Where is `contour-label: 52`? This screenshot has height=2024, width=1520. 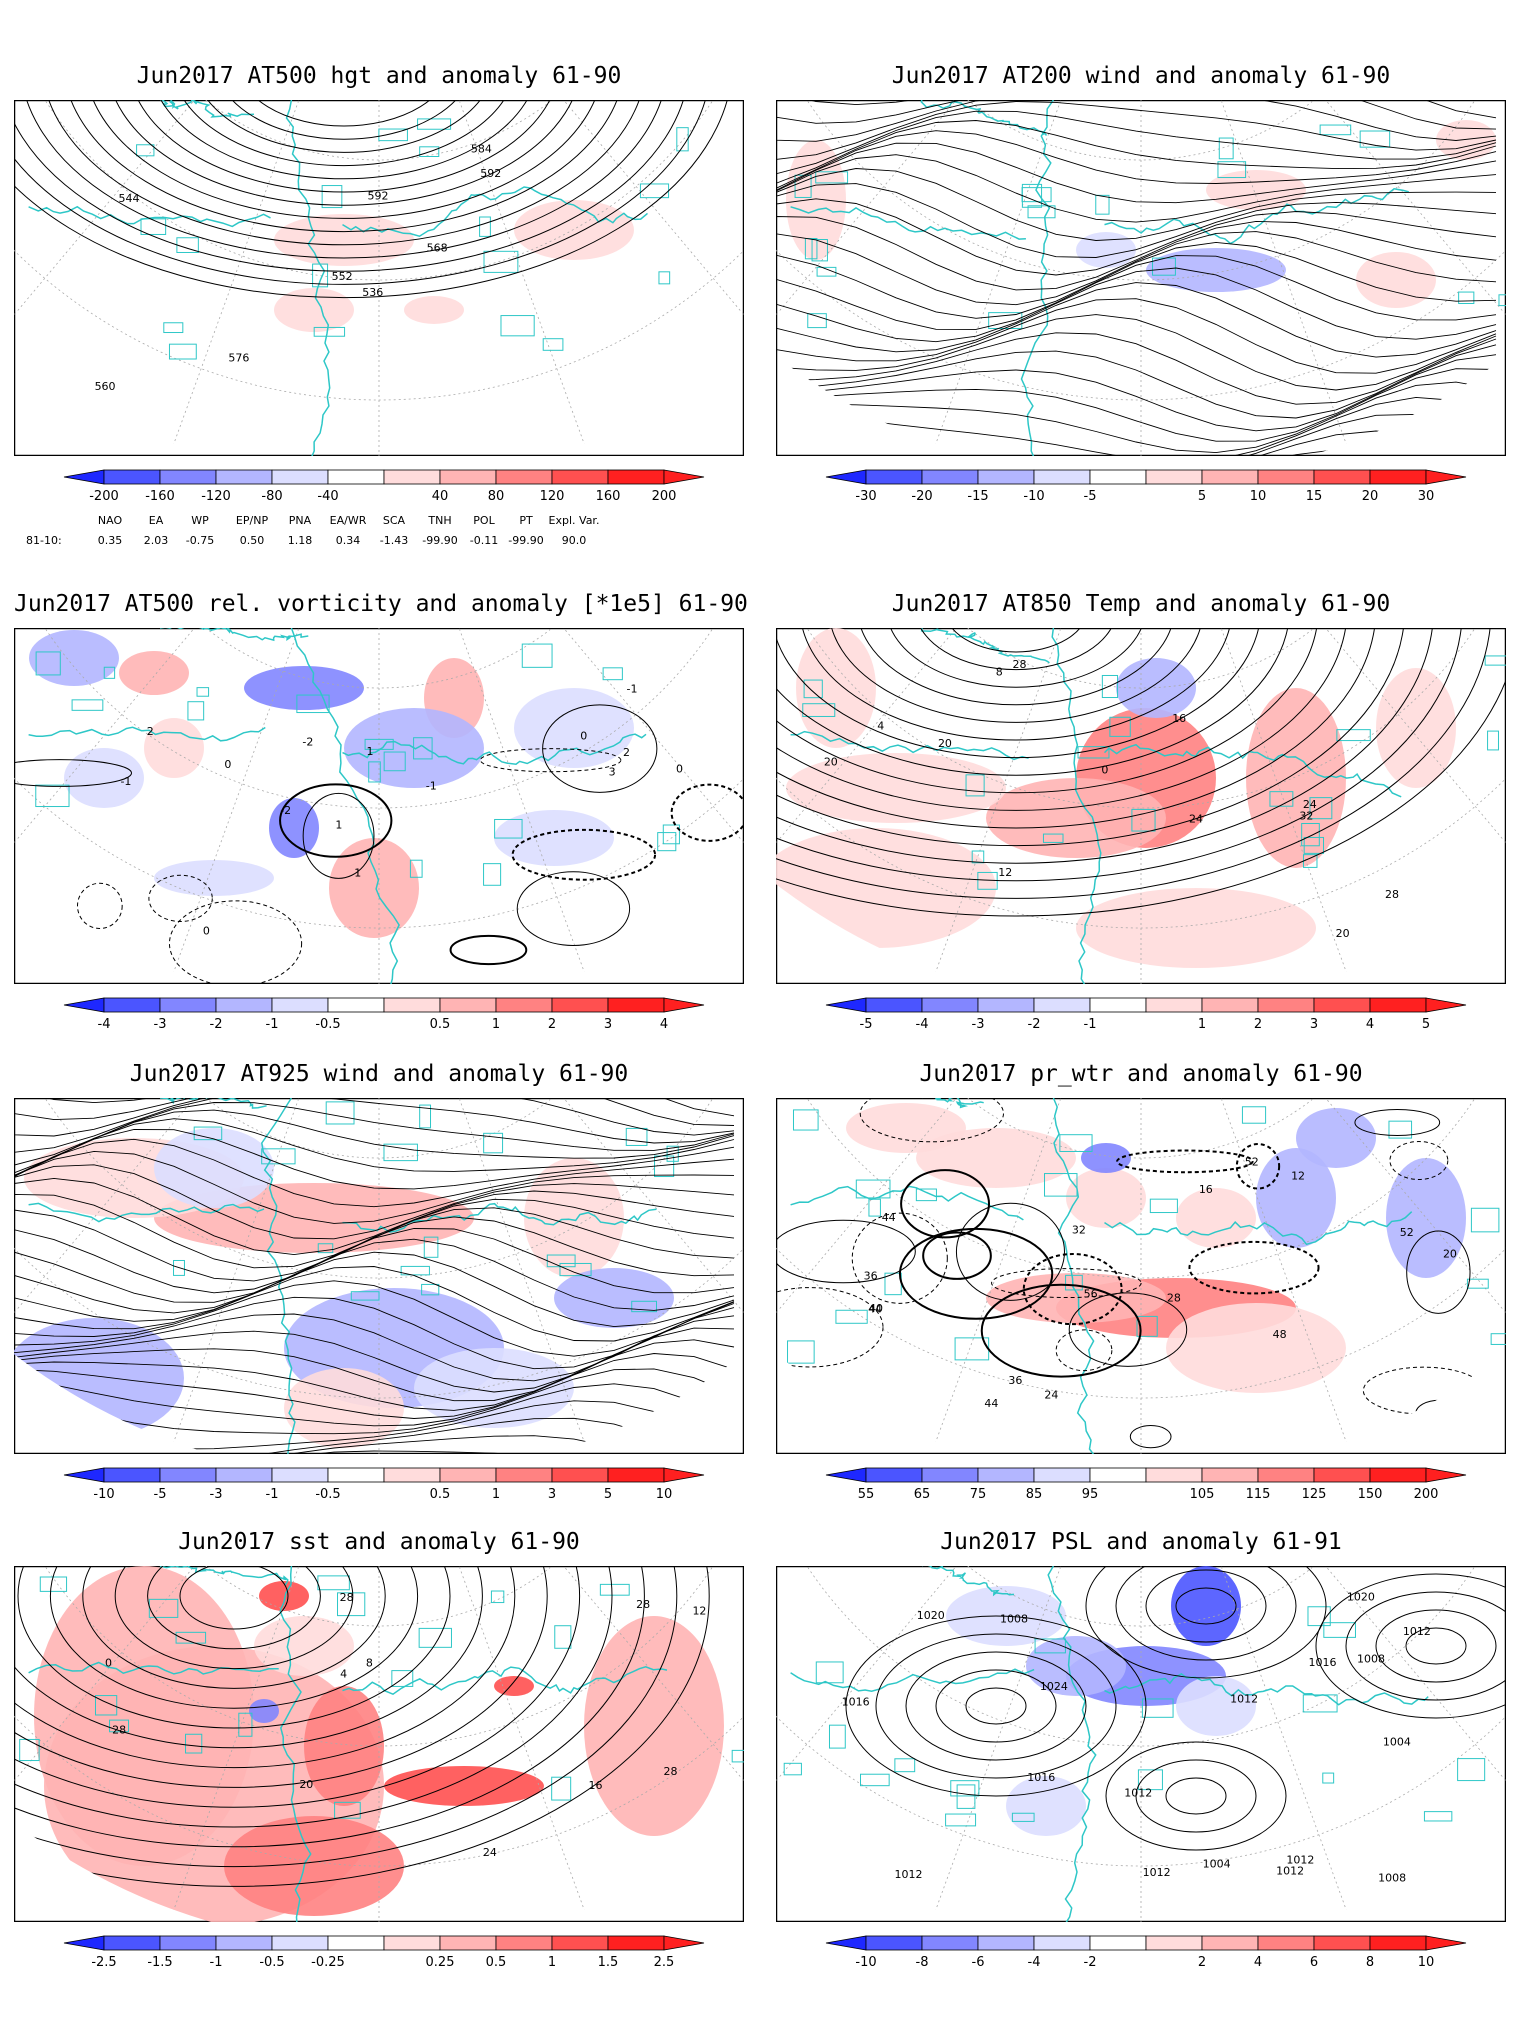 contour-label: 52 is located at coordinates (1252, 1162).